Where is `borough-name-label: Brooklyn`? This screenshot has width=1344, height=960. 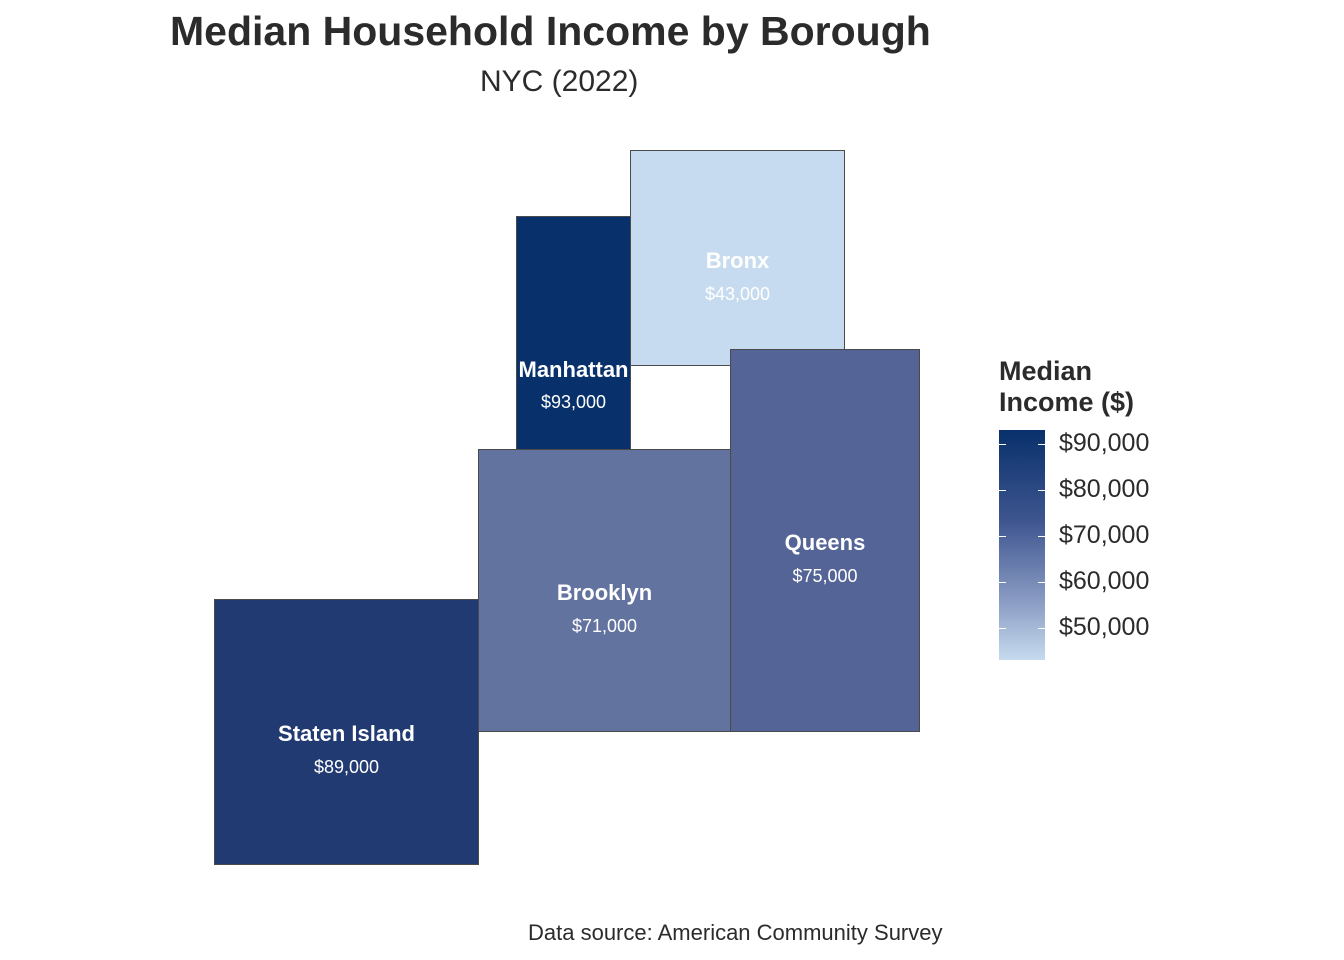 borough-name-label: Brooklyn is located at coordinates (604, 592).